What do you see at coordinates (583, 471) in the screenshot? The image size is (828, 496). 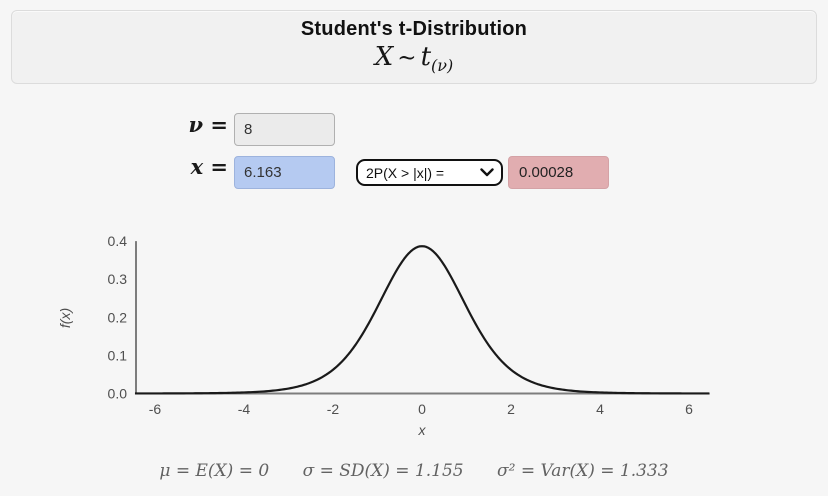 I see `variance-text: σ² = Var(X) = 1.333` at bounding box center [583, 471].